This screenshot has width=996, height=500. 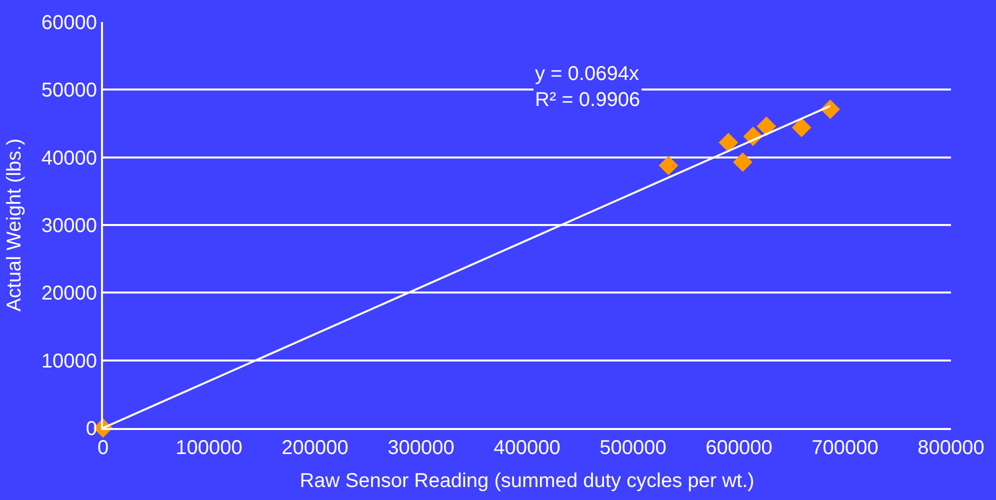 What do you see at coordinates (633, 448) in the screenshot?
I see `x-tick-label: 500000` at bounding box center [633, 448].